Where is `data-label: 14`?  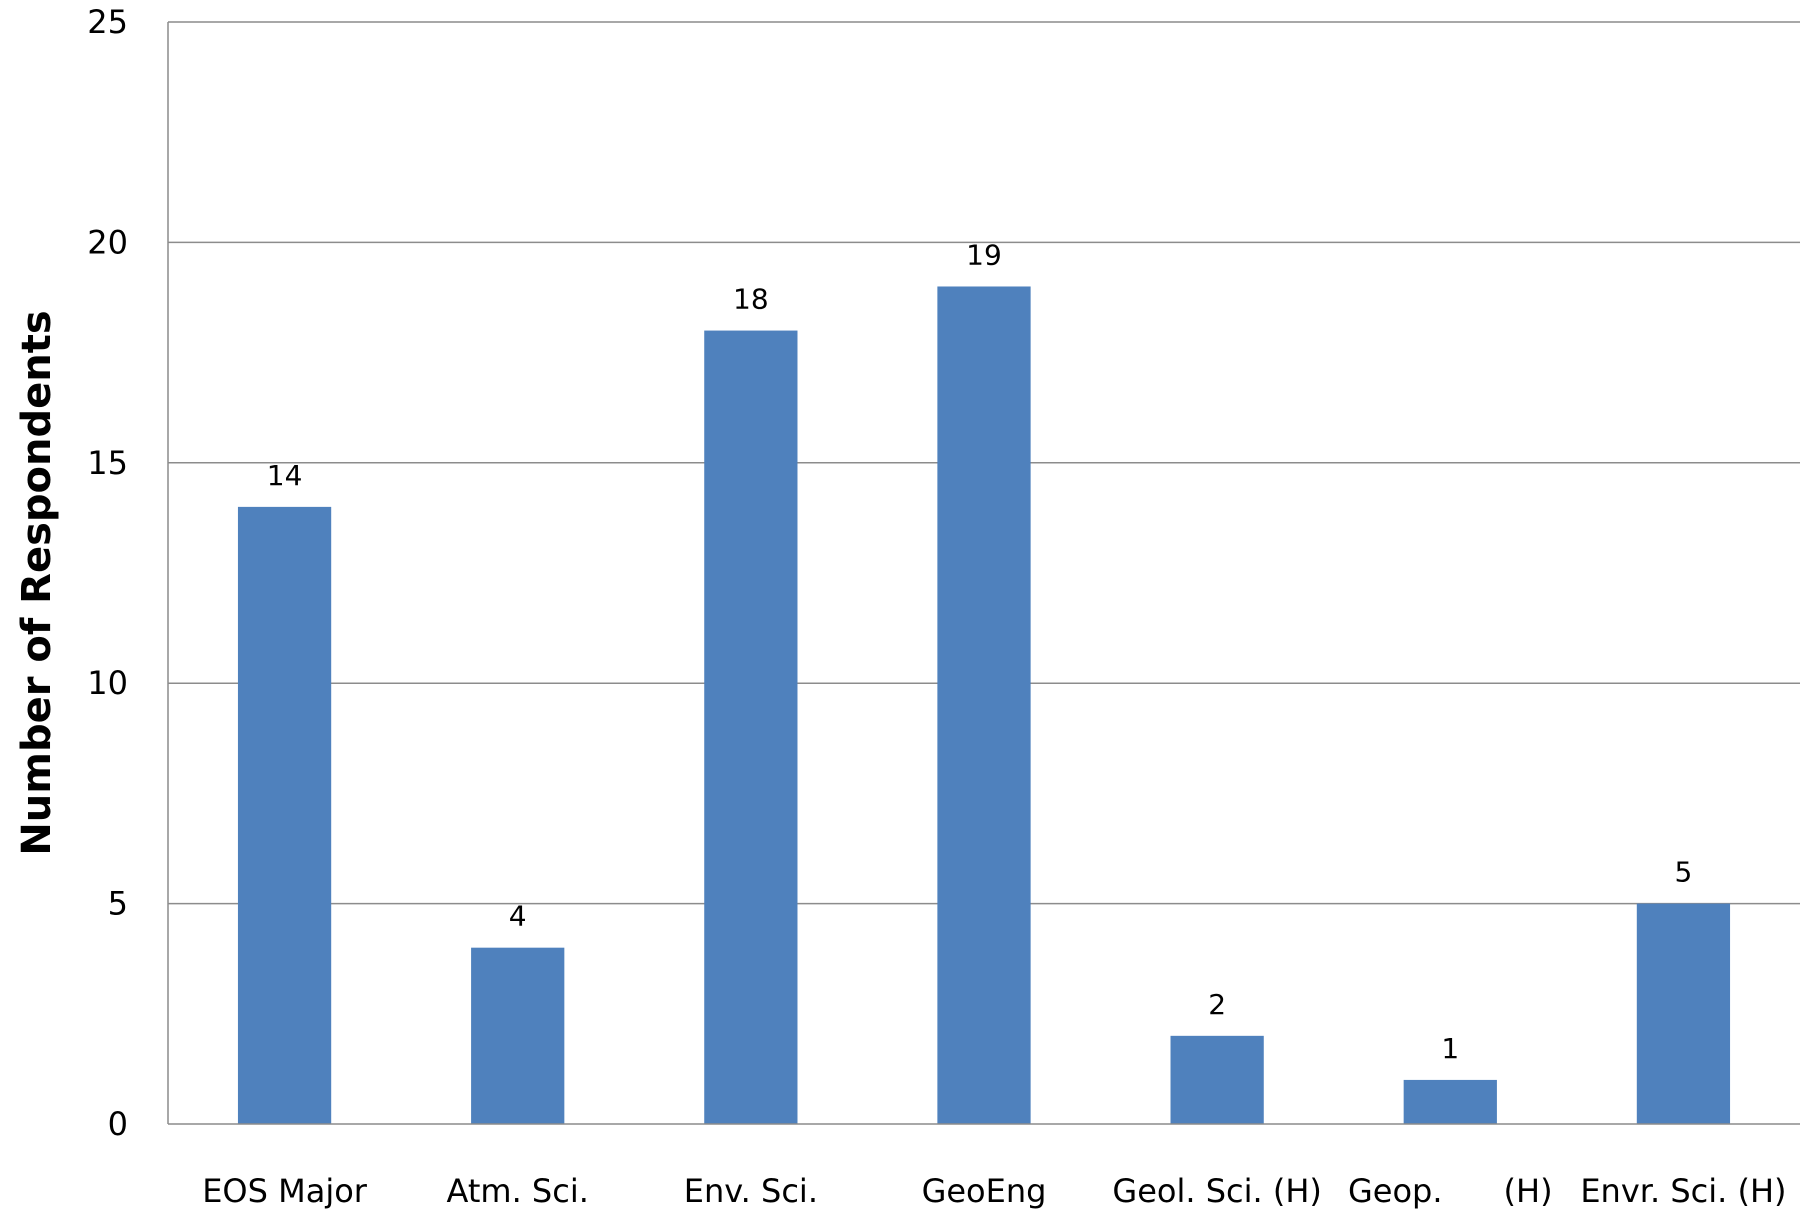
data-label: 14 is located at coordinates (285, 475).